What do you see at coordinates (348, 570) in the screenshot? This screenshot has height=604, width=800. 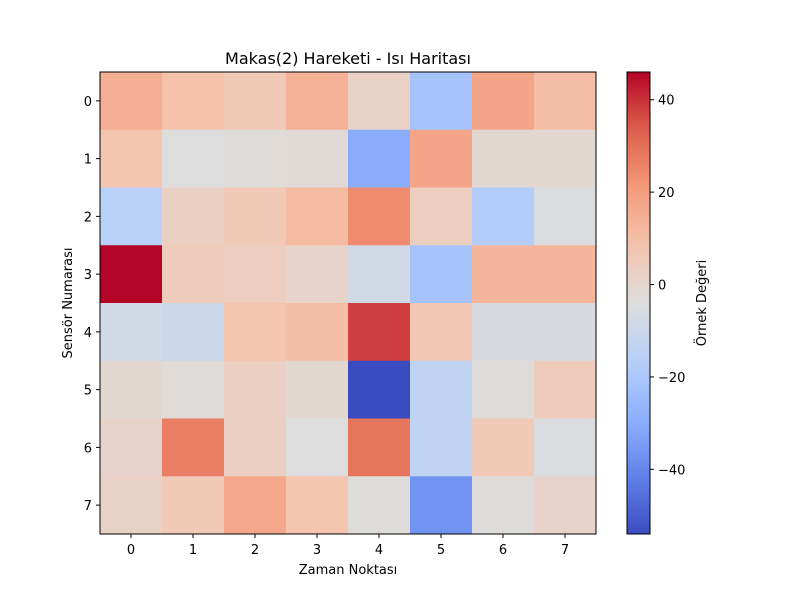 I see `x-axis-label: Zaman Noktası` at bounding box center [348, 570].